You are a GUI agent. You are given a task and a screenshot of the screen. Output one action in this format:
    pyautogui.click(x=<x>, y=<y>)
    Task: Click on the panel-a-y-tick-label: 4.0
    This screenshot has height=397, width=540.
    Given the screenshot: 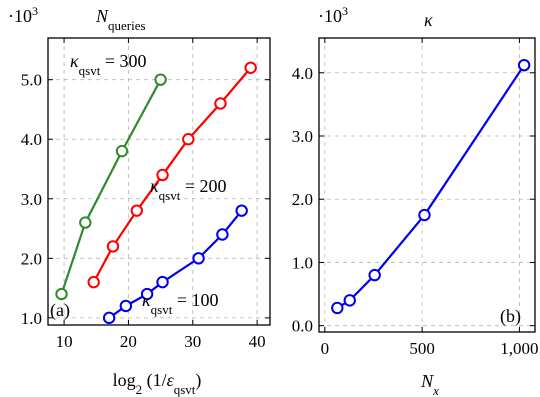 What is the action you would take?
    pyautogui.click(x=31, y=139)
    